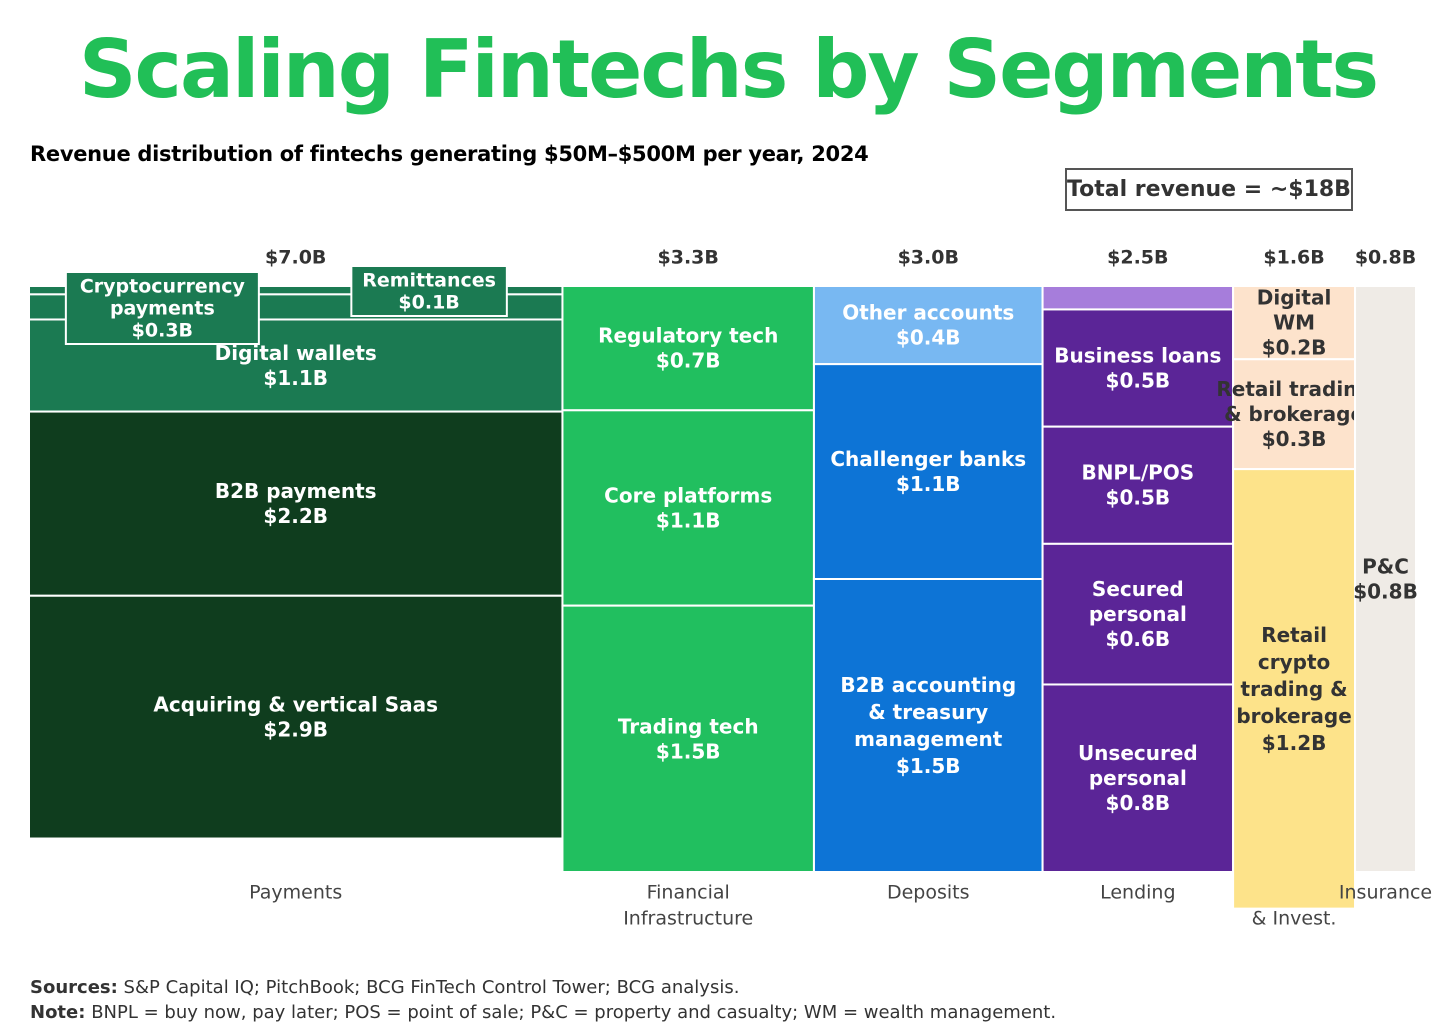  What do you see at coordinates (928, 712) in the screenshot?
I see `segment-label-b2b-accounting-treasury-management-line: & treasury` at bounding box center [928, 712].